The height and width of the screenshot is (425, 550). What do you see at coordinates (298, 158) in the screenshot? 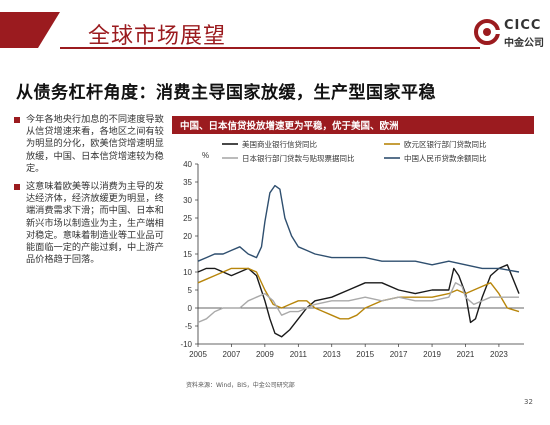
I see `legend-label-3: 日本银行部门贷款与贴现票据同比` at bounding box center [298, 158].